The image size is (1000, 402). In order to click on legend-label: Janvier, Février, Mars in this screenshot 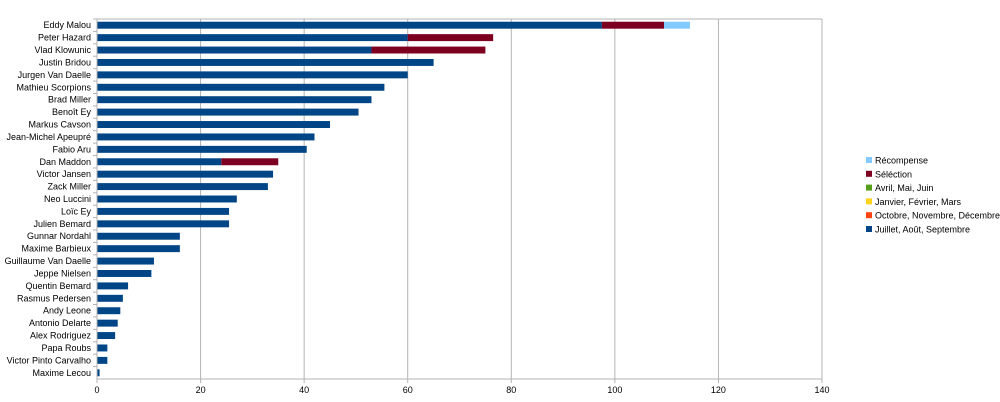, I will do `click(918, 202)`.